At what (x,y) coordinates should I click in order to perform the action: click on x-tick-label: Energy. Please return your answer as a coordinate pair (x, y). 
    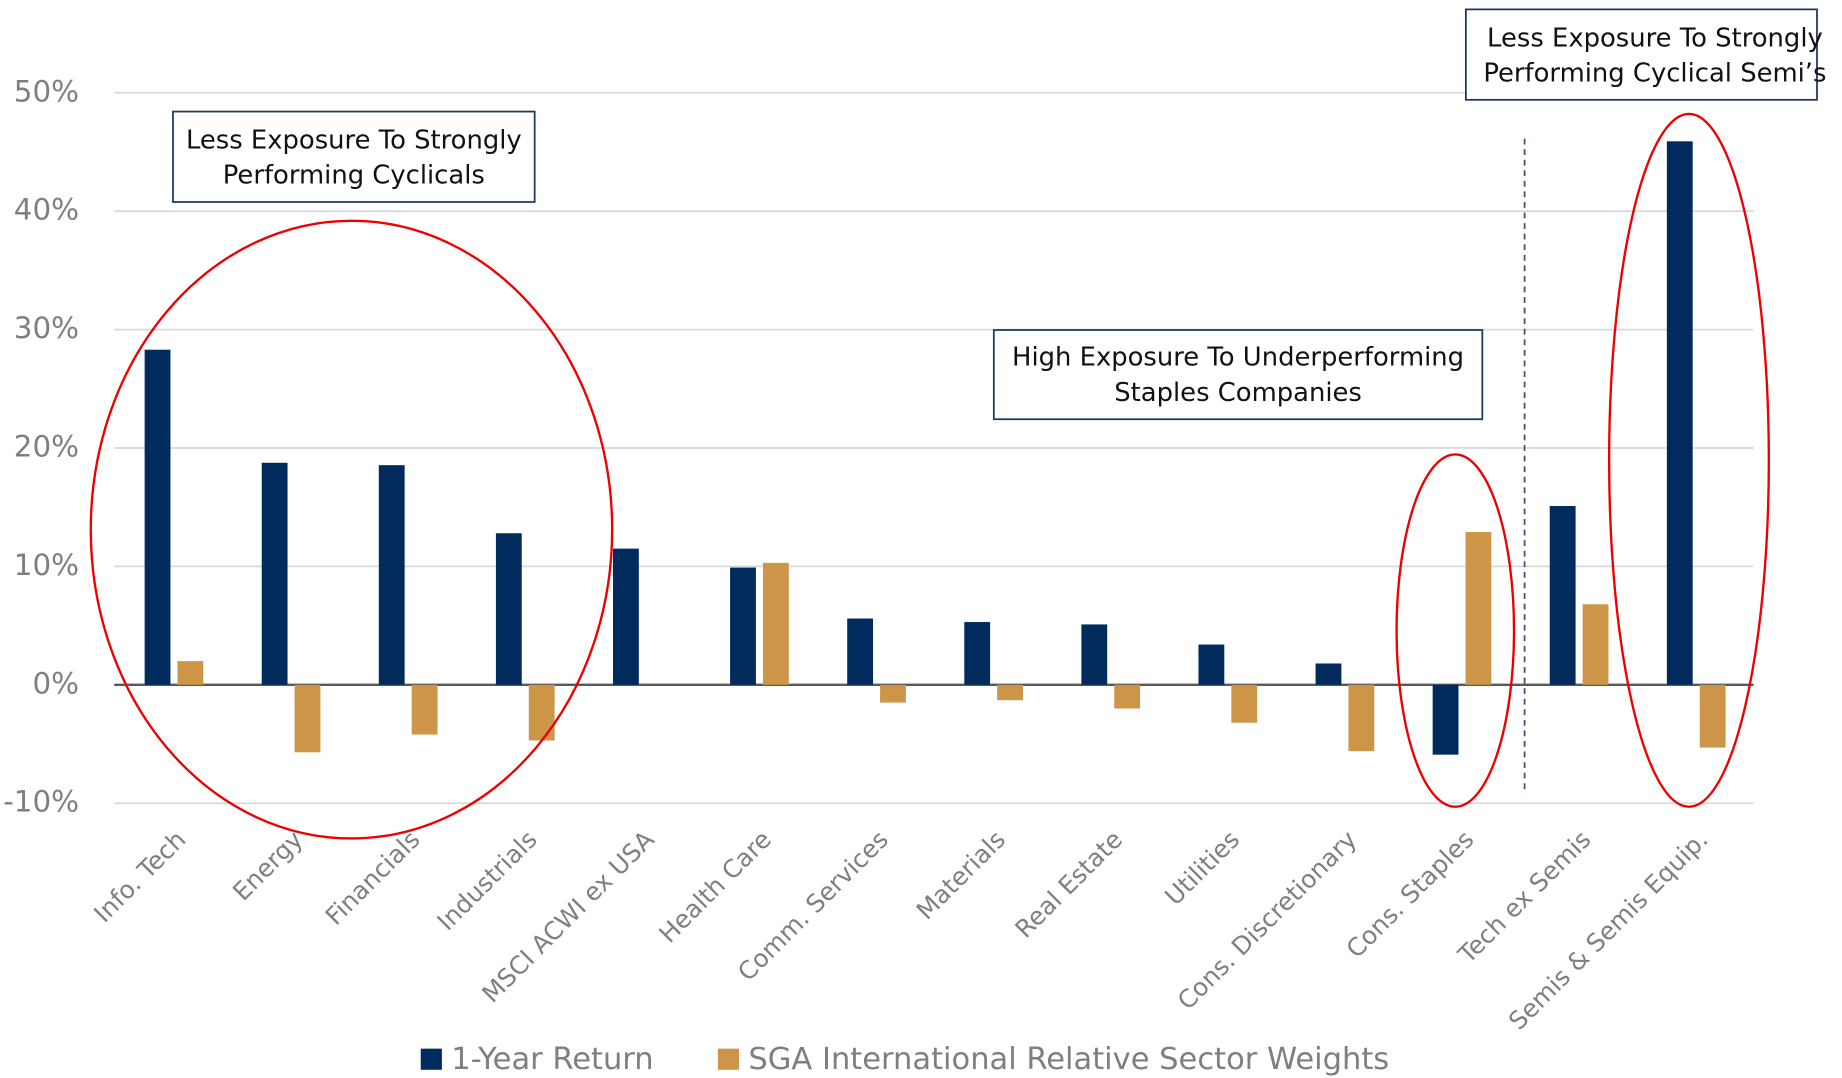
    Looking at the image, I should click on (268, 866).